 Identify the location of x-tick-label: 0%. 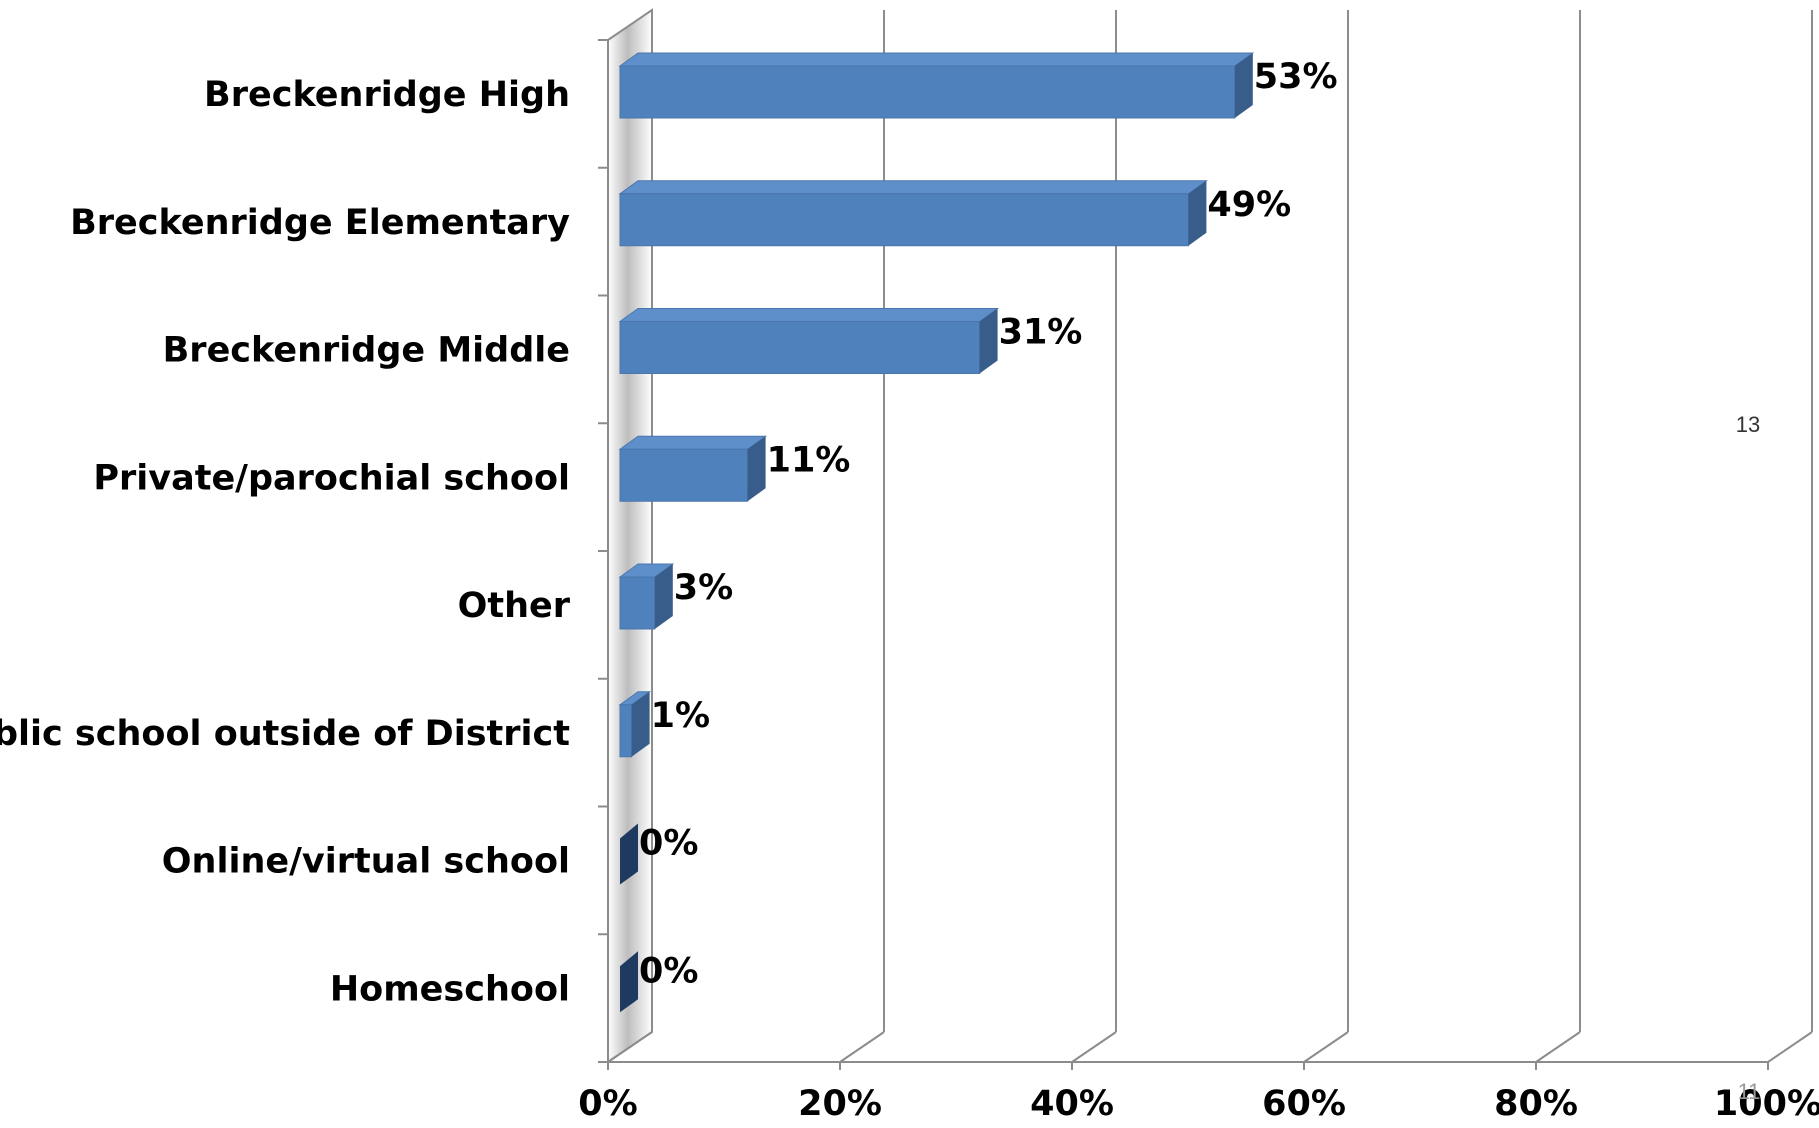
(607, 1104).